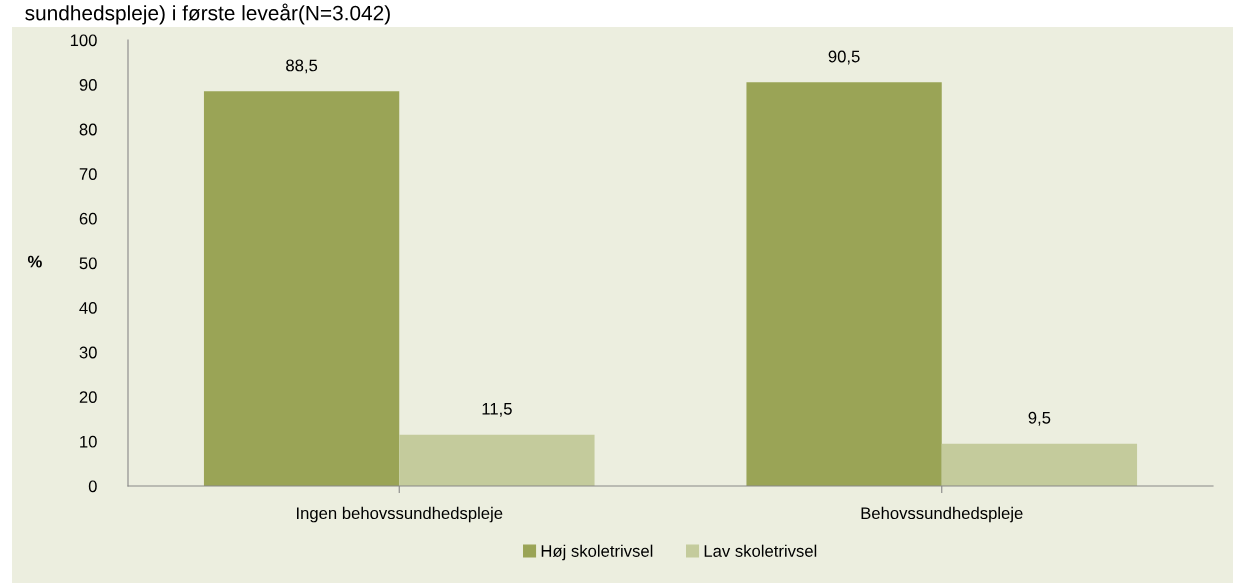 This screenshot has height=583, width=1233. Describe the element at coordinates (207, 14) in the screenshot. I see `chart-title: sundhedspleje) i første leveår(N=3.042)` at that location.